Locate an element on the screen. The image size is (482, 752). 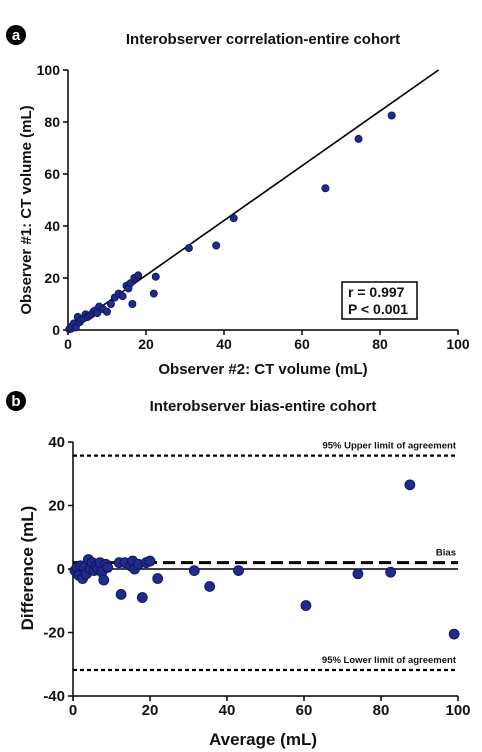
panel-b-ref-label: Bias is located at coordinates (446, 553).